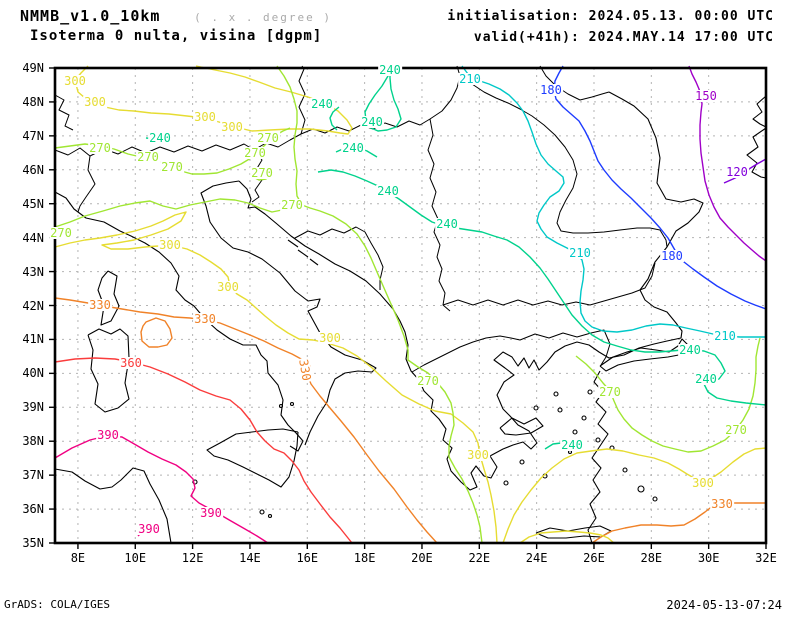  Describe the element at coordinates (33, 509) in the screenshot. I see `lat-label-36N: 36N` at that location.